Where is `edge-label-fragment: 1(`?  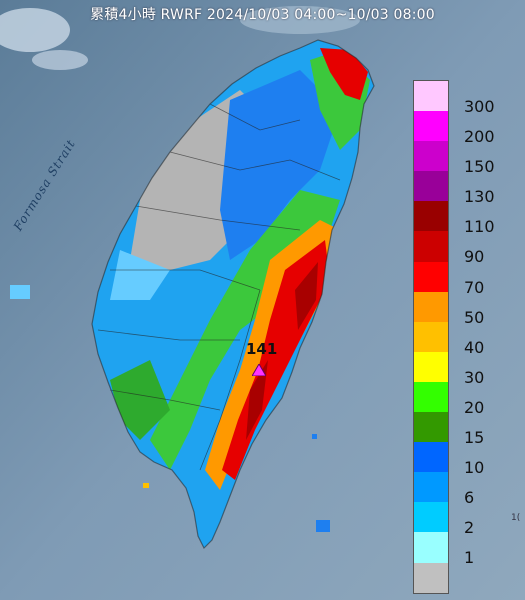
edge-label-fragment: 1( is located at coordinates (516, 518).